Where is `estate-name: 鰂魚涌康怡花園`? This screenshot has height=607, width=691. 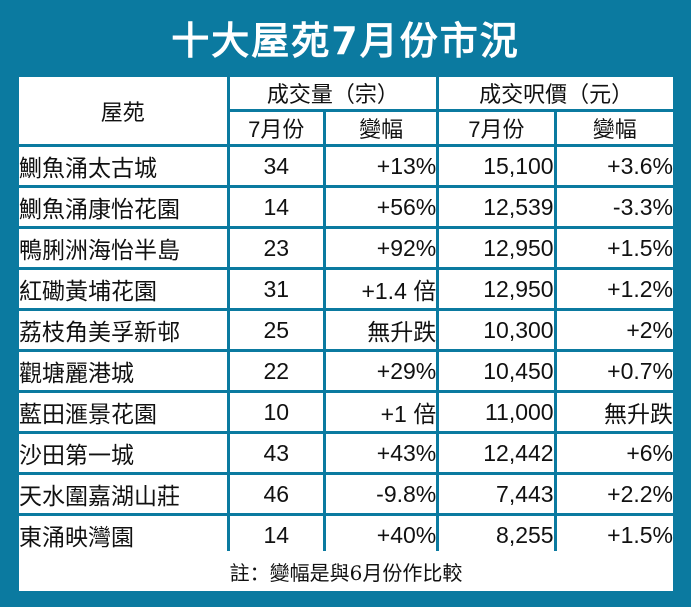
estate-name: 鰂魚涌康怡花園 is located at coordinates (123, 207).